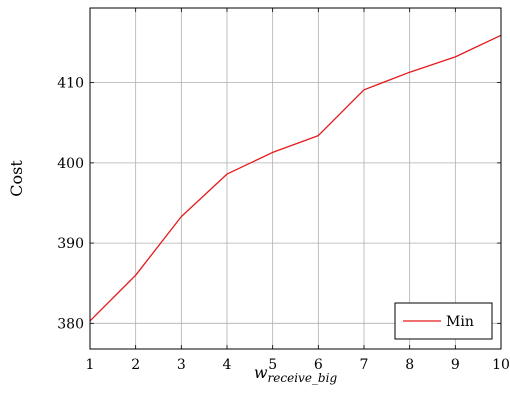 The width and height of the screenshot is (510, 407). What do you see at coordinates (181, 365) in the screenshot?
I see `x-tick-label: 3` at bounding box center [181, 365].